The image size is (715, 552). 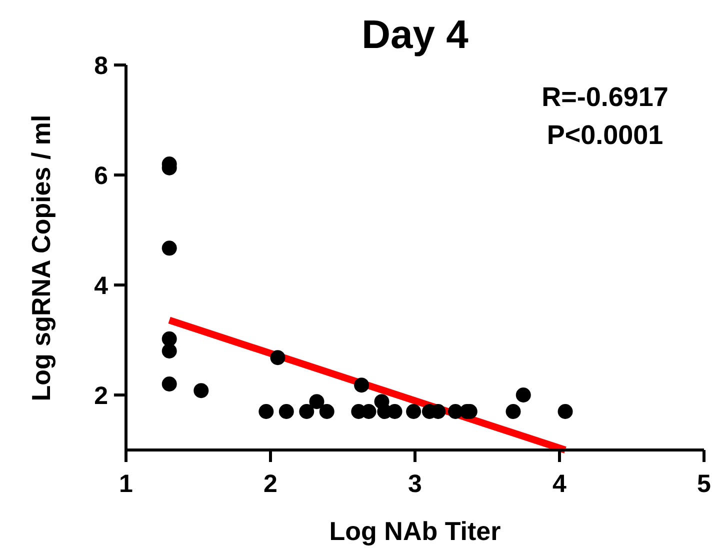 I want to click on x-tick-label: 5, so click(x=704, y=484).